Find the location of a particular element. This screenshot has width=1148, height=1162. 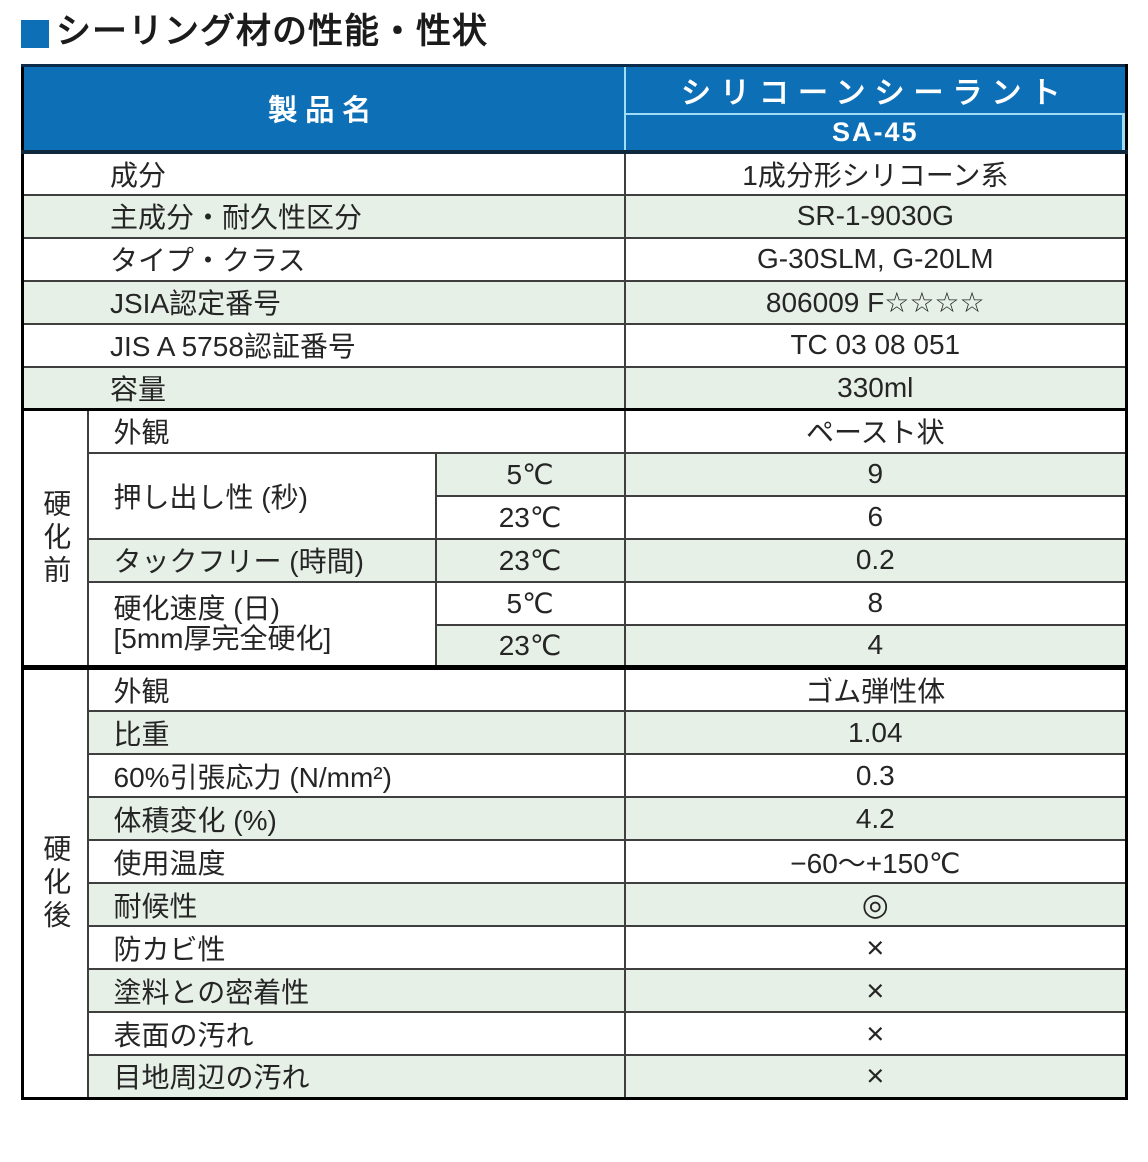

table-row: 60%引張応力 (N/mm²) 0.3 is located at coordinates (575, 775).